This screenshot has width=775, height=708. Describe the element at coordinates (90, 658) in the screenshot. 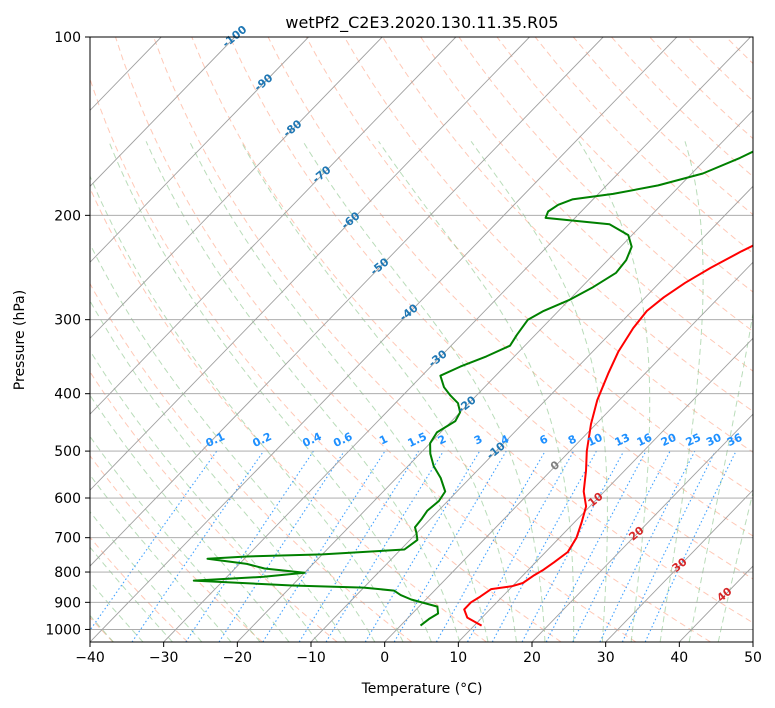

I see `x-tick-label: −40` at that location.